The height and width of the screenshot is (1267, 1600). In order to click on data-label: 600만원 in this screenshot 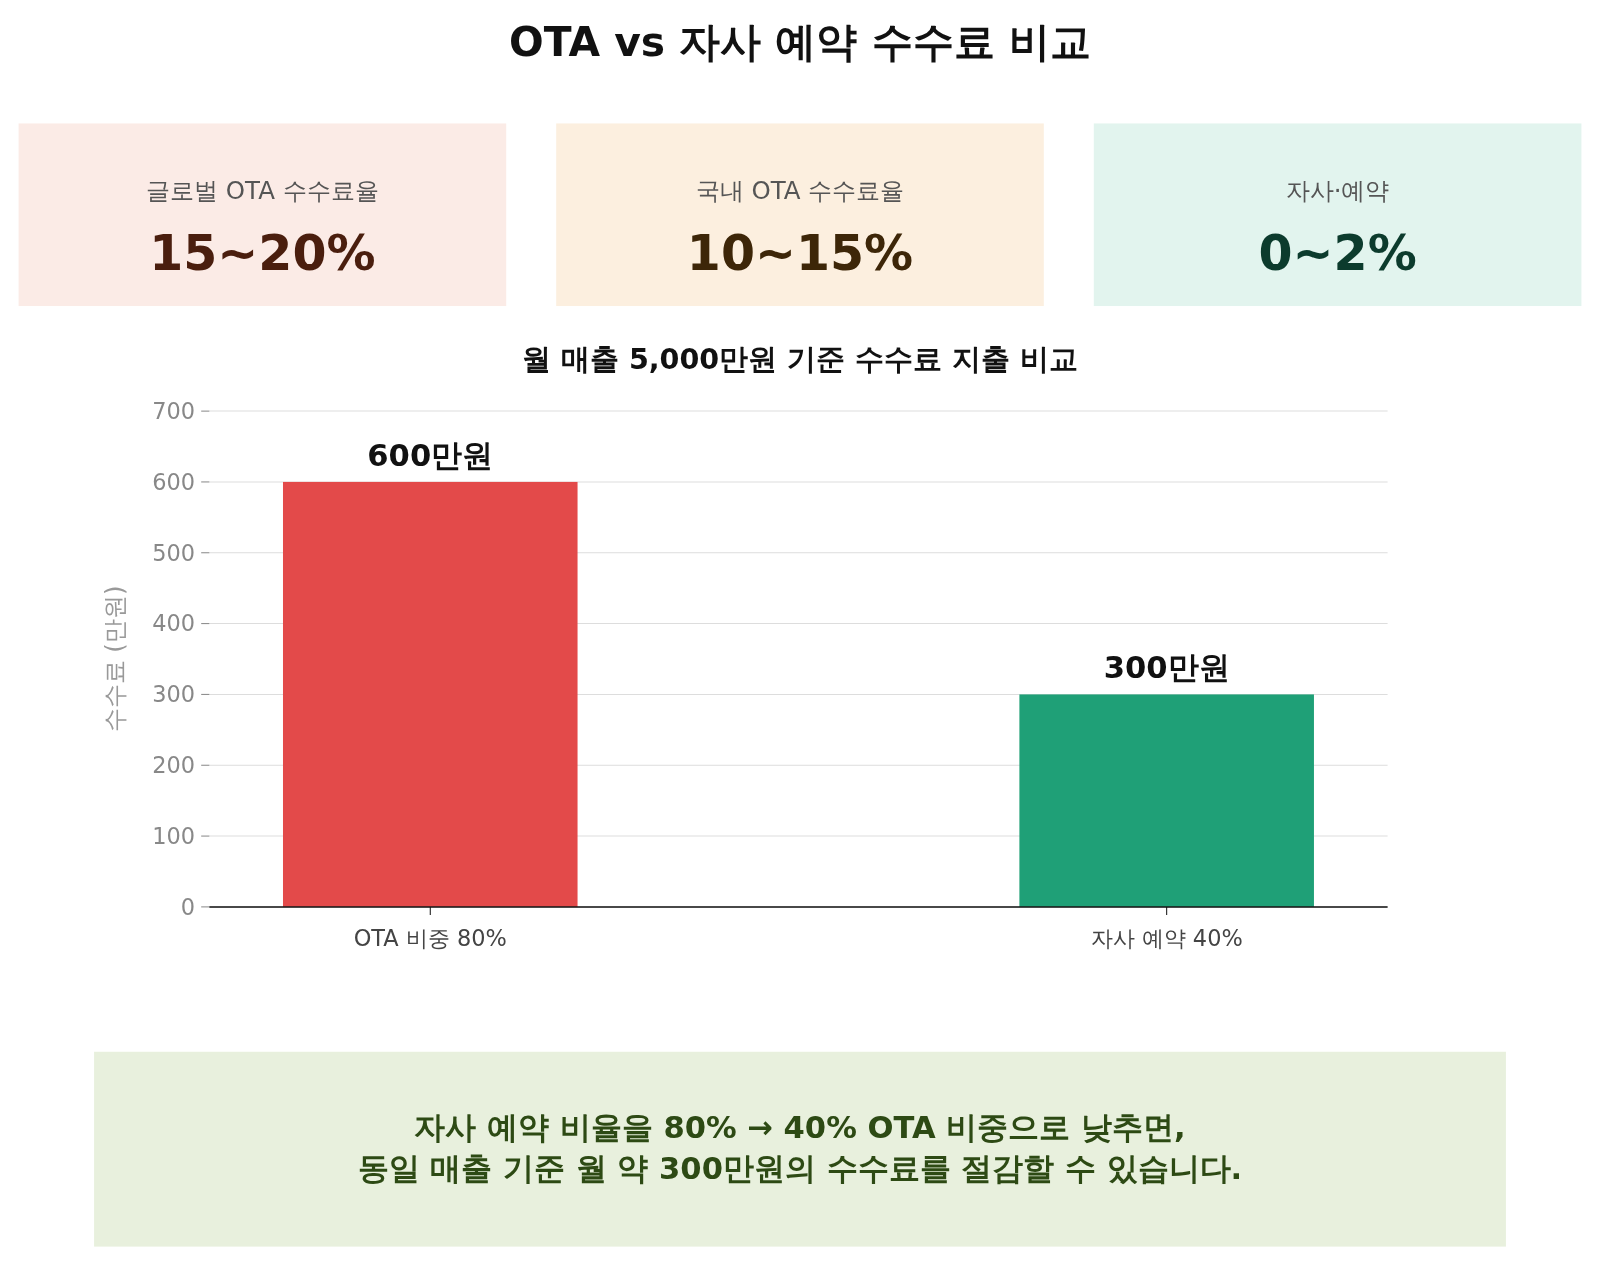, I will do `click(430, 455)`.